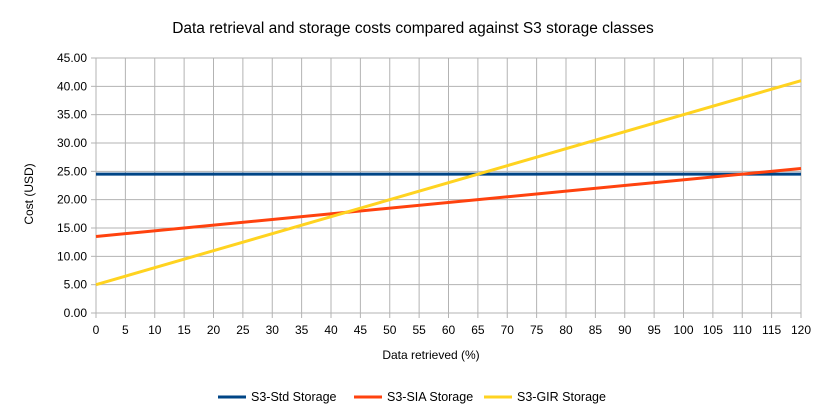 Image resolution: width=828 pixels, height=413 pixels. I want to click on legend-label: S3-Std Storage, so click(294, 397).